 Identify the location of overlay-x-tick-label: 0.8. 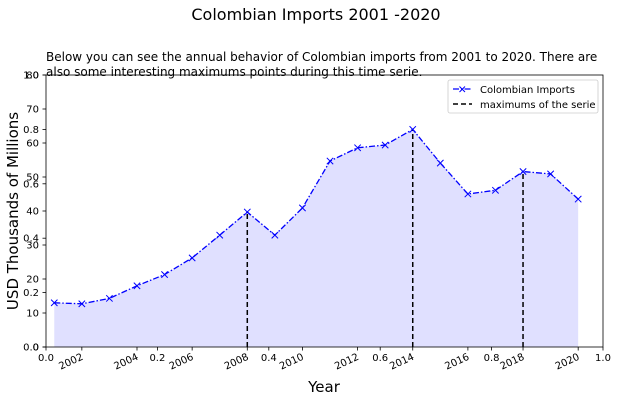
(492, 358).